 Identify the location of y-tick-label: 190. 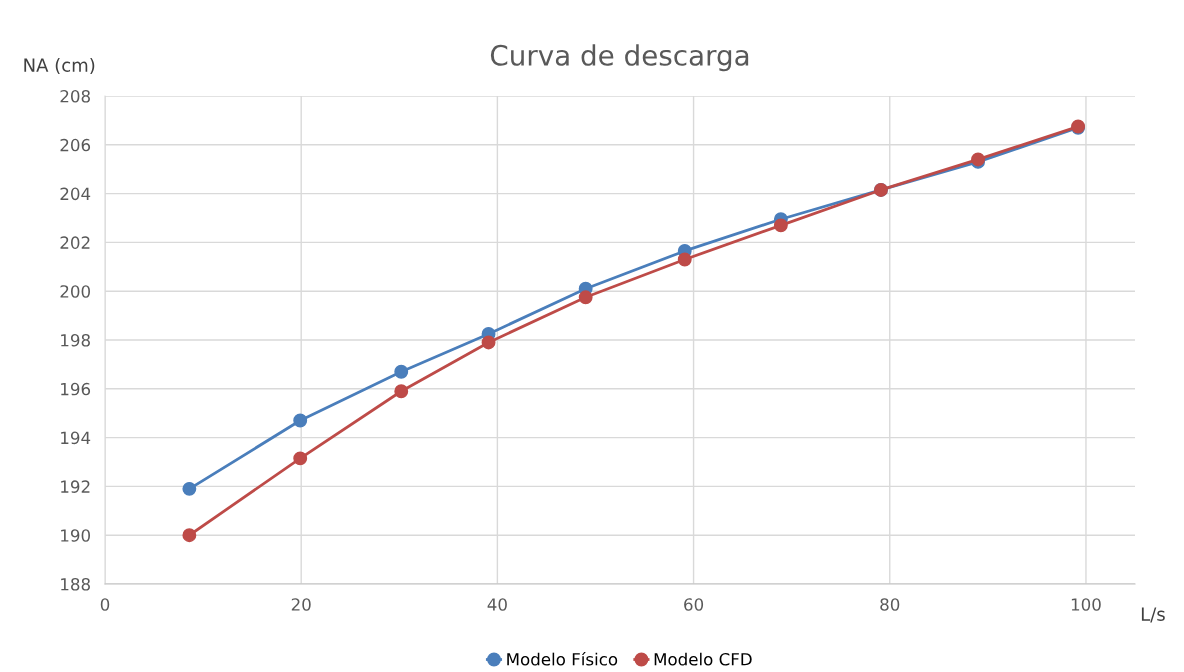
(75, 535).